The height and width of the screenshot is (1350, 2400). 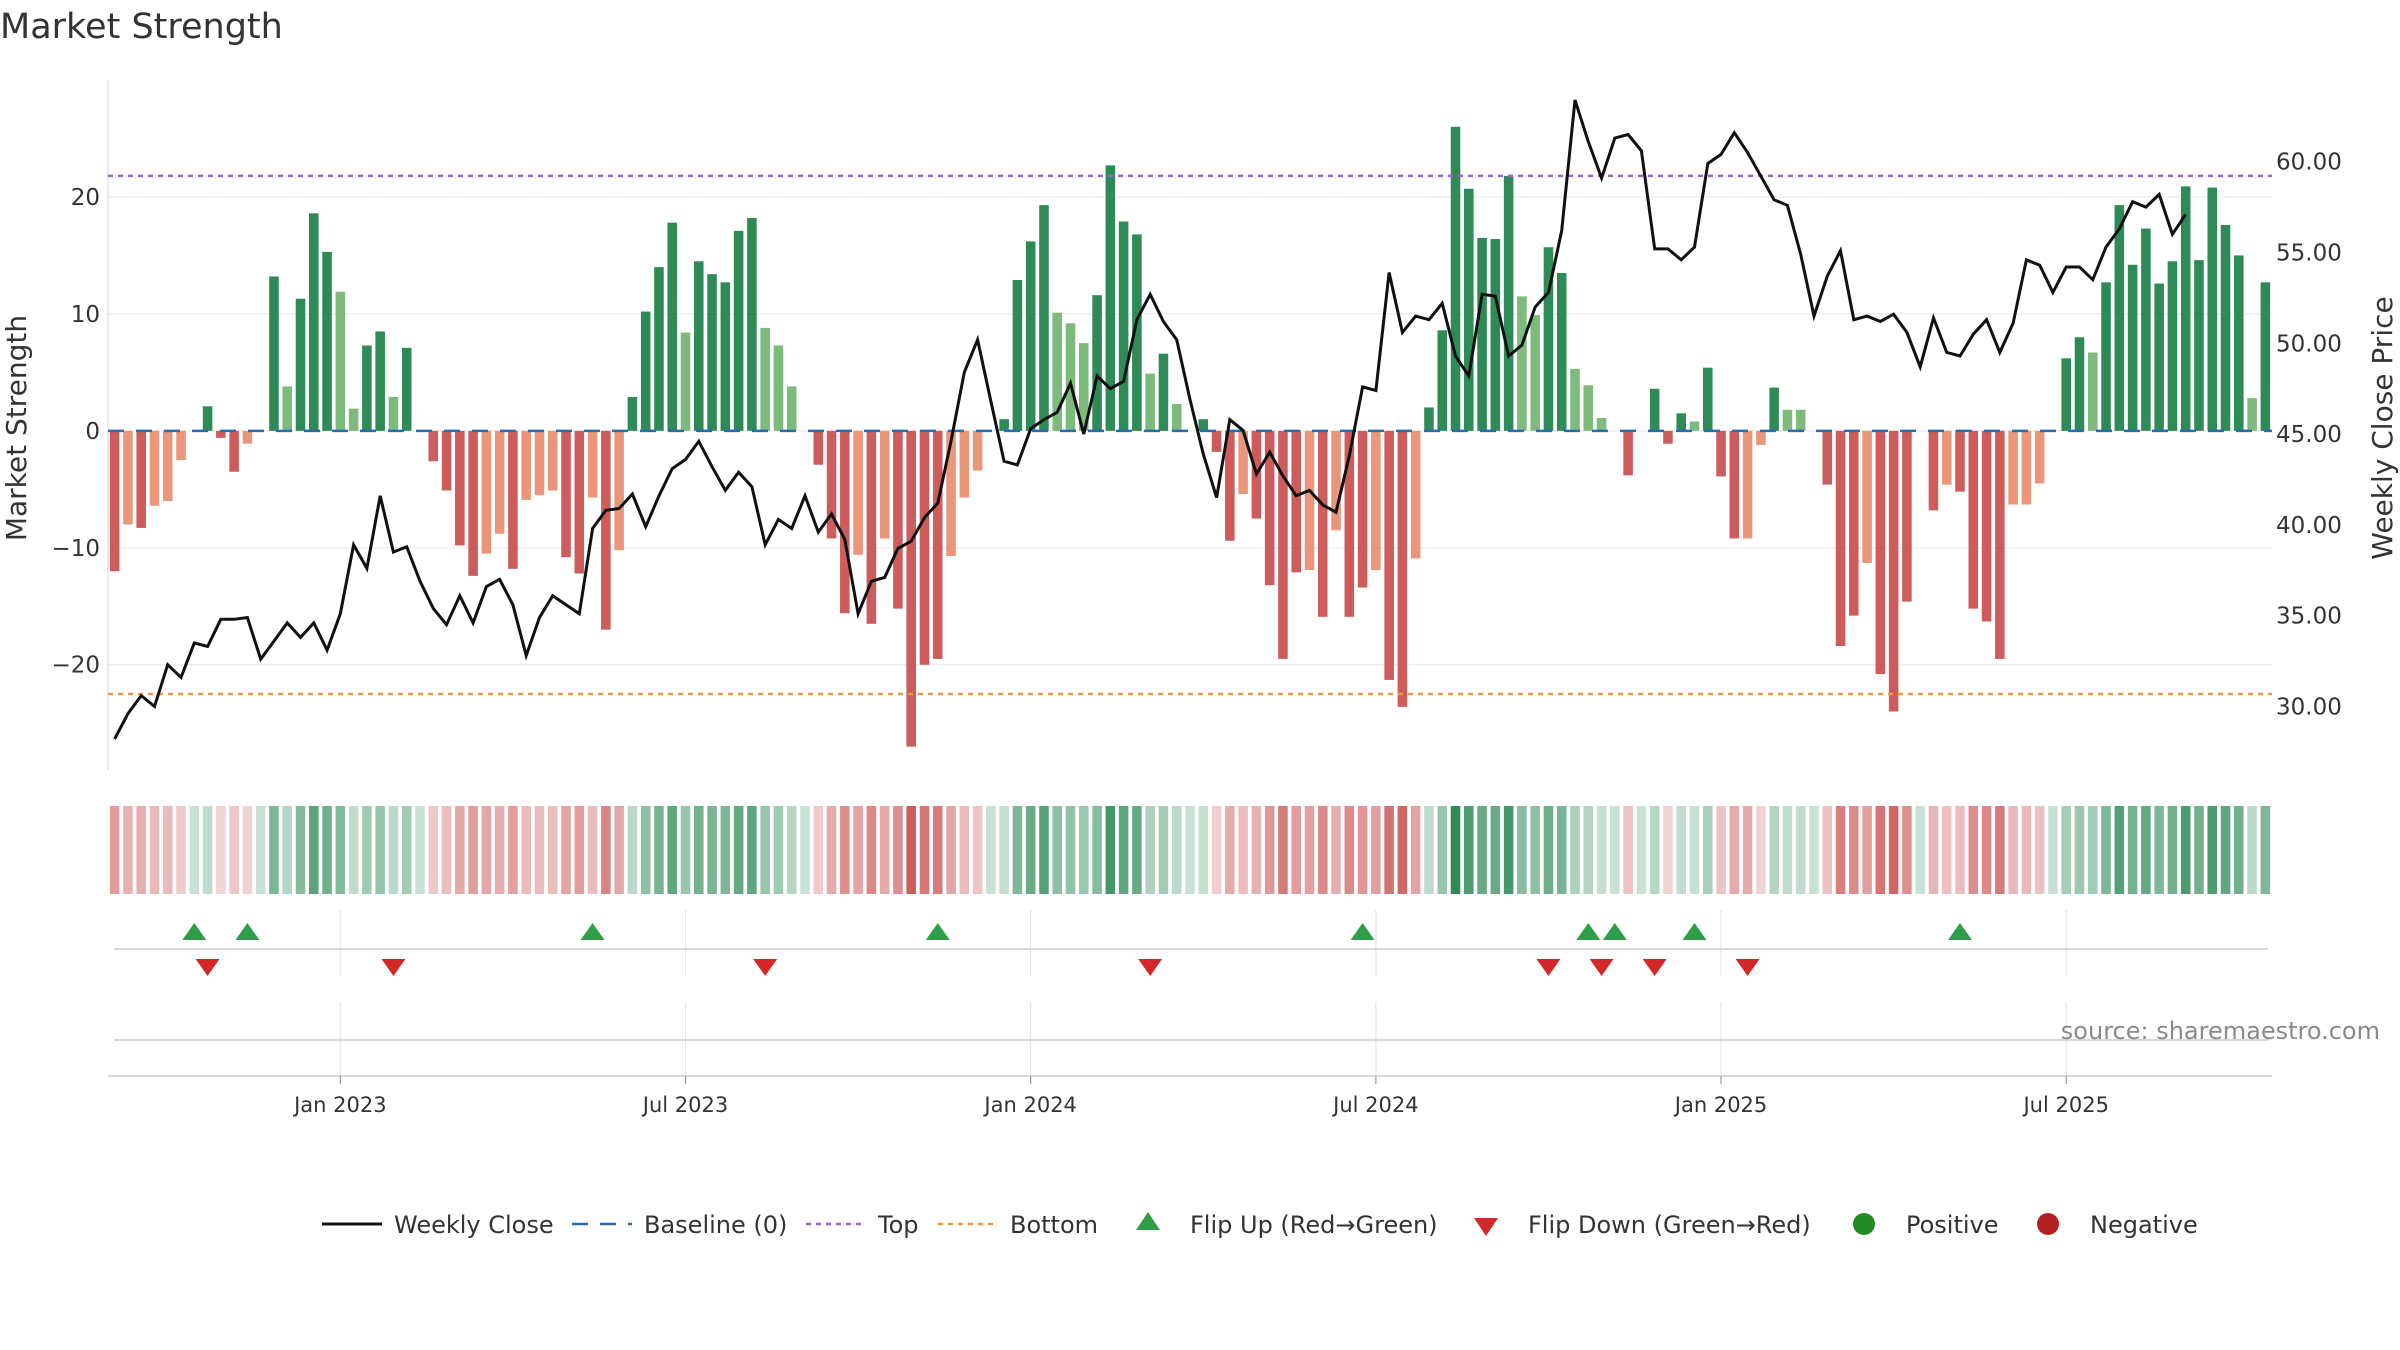 What do you see at coordinates (1952, 1225) in the screenshot?
I see `legend-label: Positive` at bounding box center [1952, 1225].